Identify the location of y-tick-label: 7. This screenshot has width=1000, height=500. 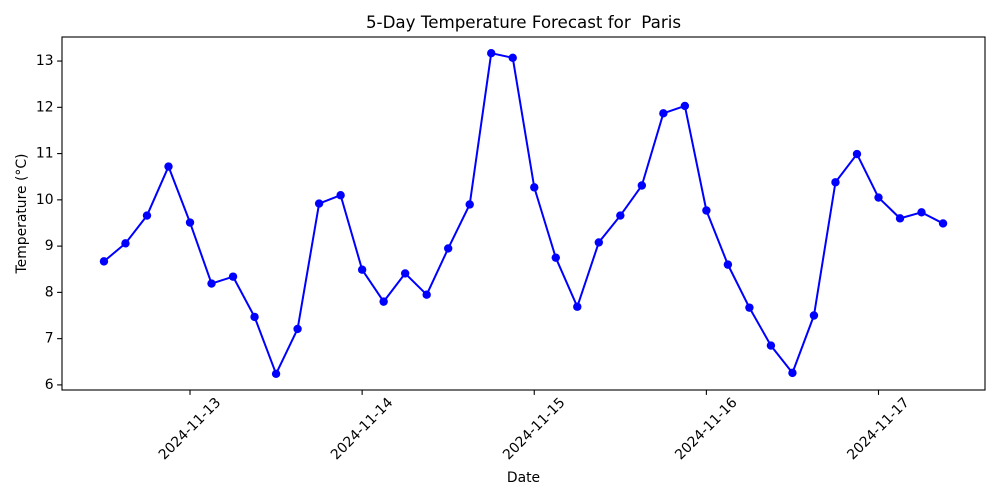
(49, 339).